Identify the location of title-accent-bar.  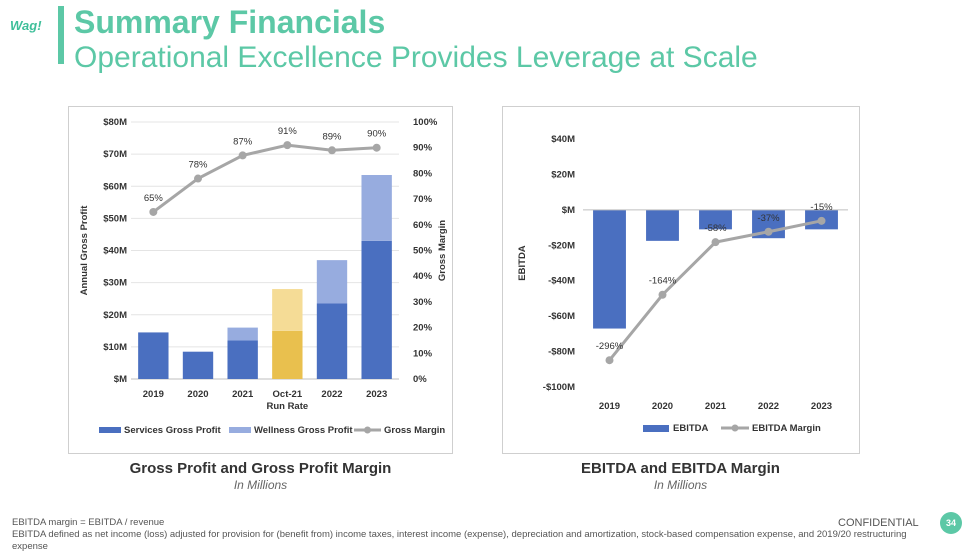
(61, 35).